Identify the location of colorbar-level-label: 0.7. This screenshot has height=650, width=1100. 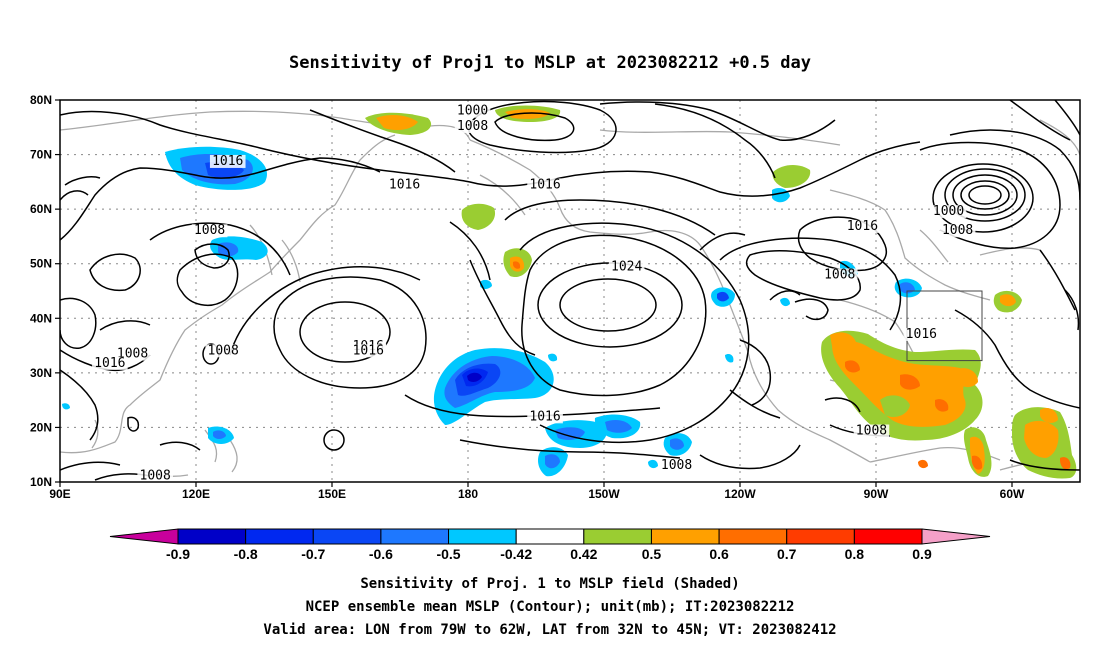
(787, 554).